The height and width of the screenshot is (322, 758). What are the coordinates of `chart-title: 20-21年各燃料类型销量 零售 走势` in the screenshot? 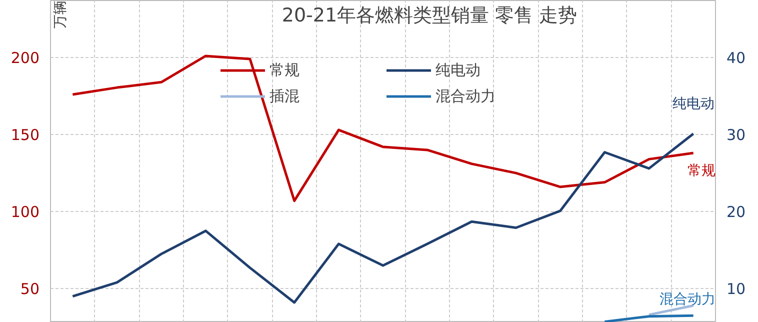 It's located at (430, 15).